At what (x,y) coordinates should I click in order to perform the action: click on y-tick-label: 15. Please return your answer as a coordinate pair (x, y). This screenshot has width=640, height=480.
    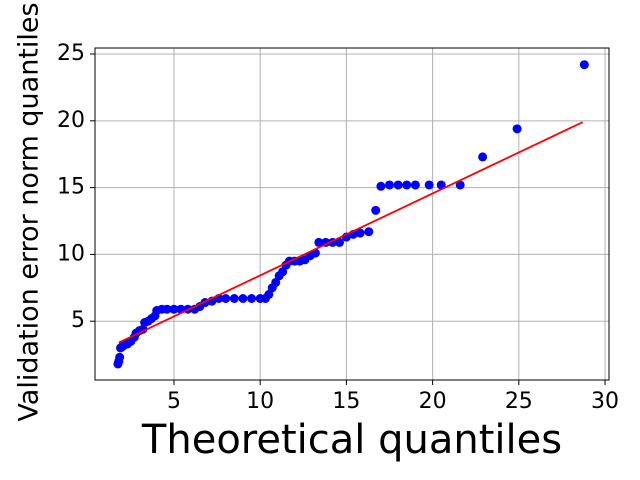
    Looking at the image, I should click on (71, 187).